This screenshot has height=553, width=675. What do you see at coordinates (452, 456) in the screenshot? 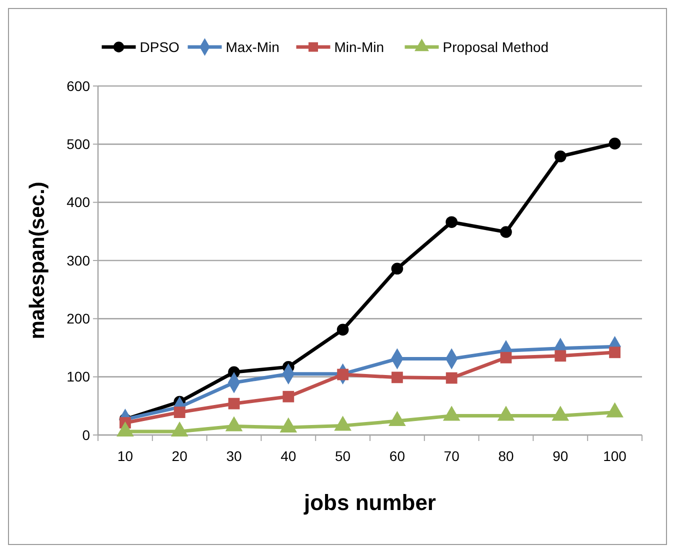
I see `x-tick-label: 70` at bounding box center [452, 456].